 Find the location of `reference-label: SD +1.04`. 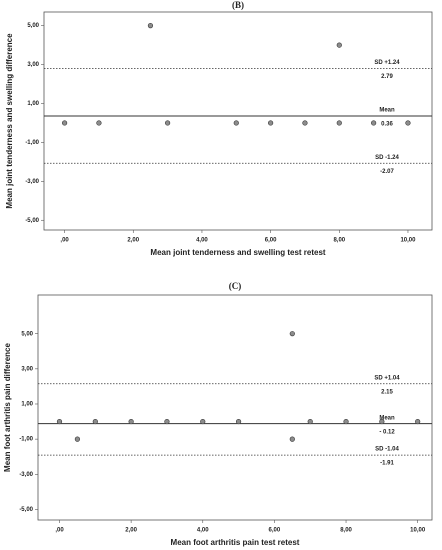

reference-label: SD +1.04 is located at coordinates (387, 378).